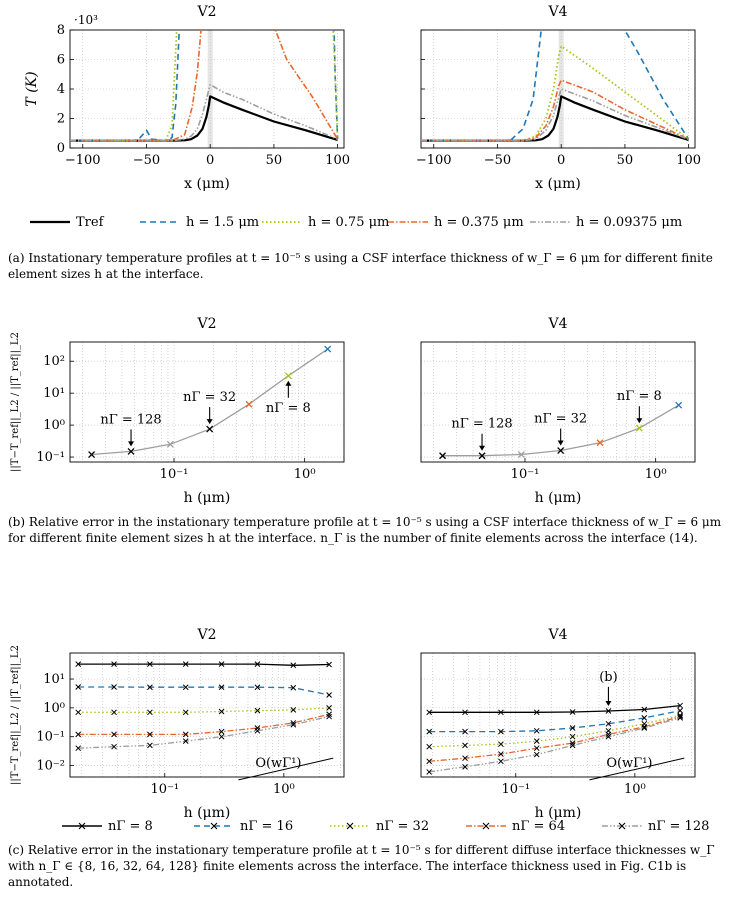  Describe the element at coordinates (209, 397) in the screenshot. I see `annotation-label: nΓ = 32` at that location.